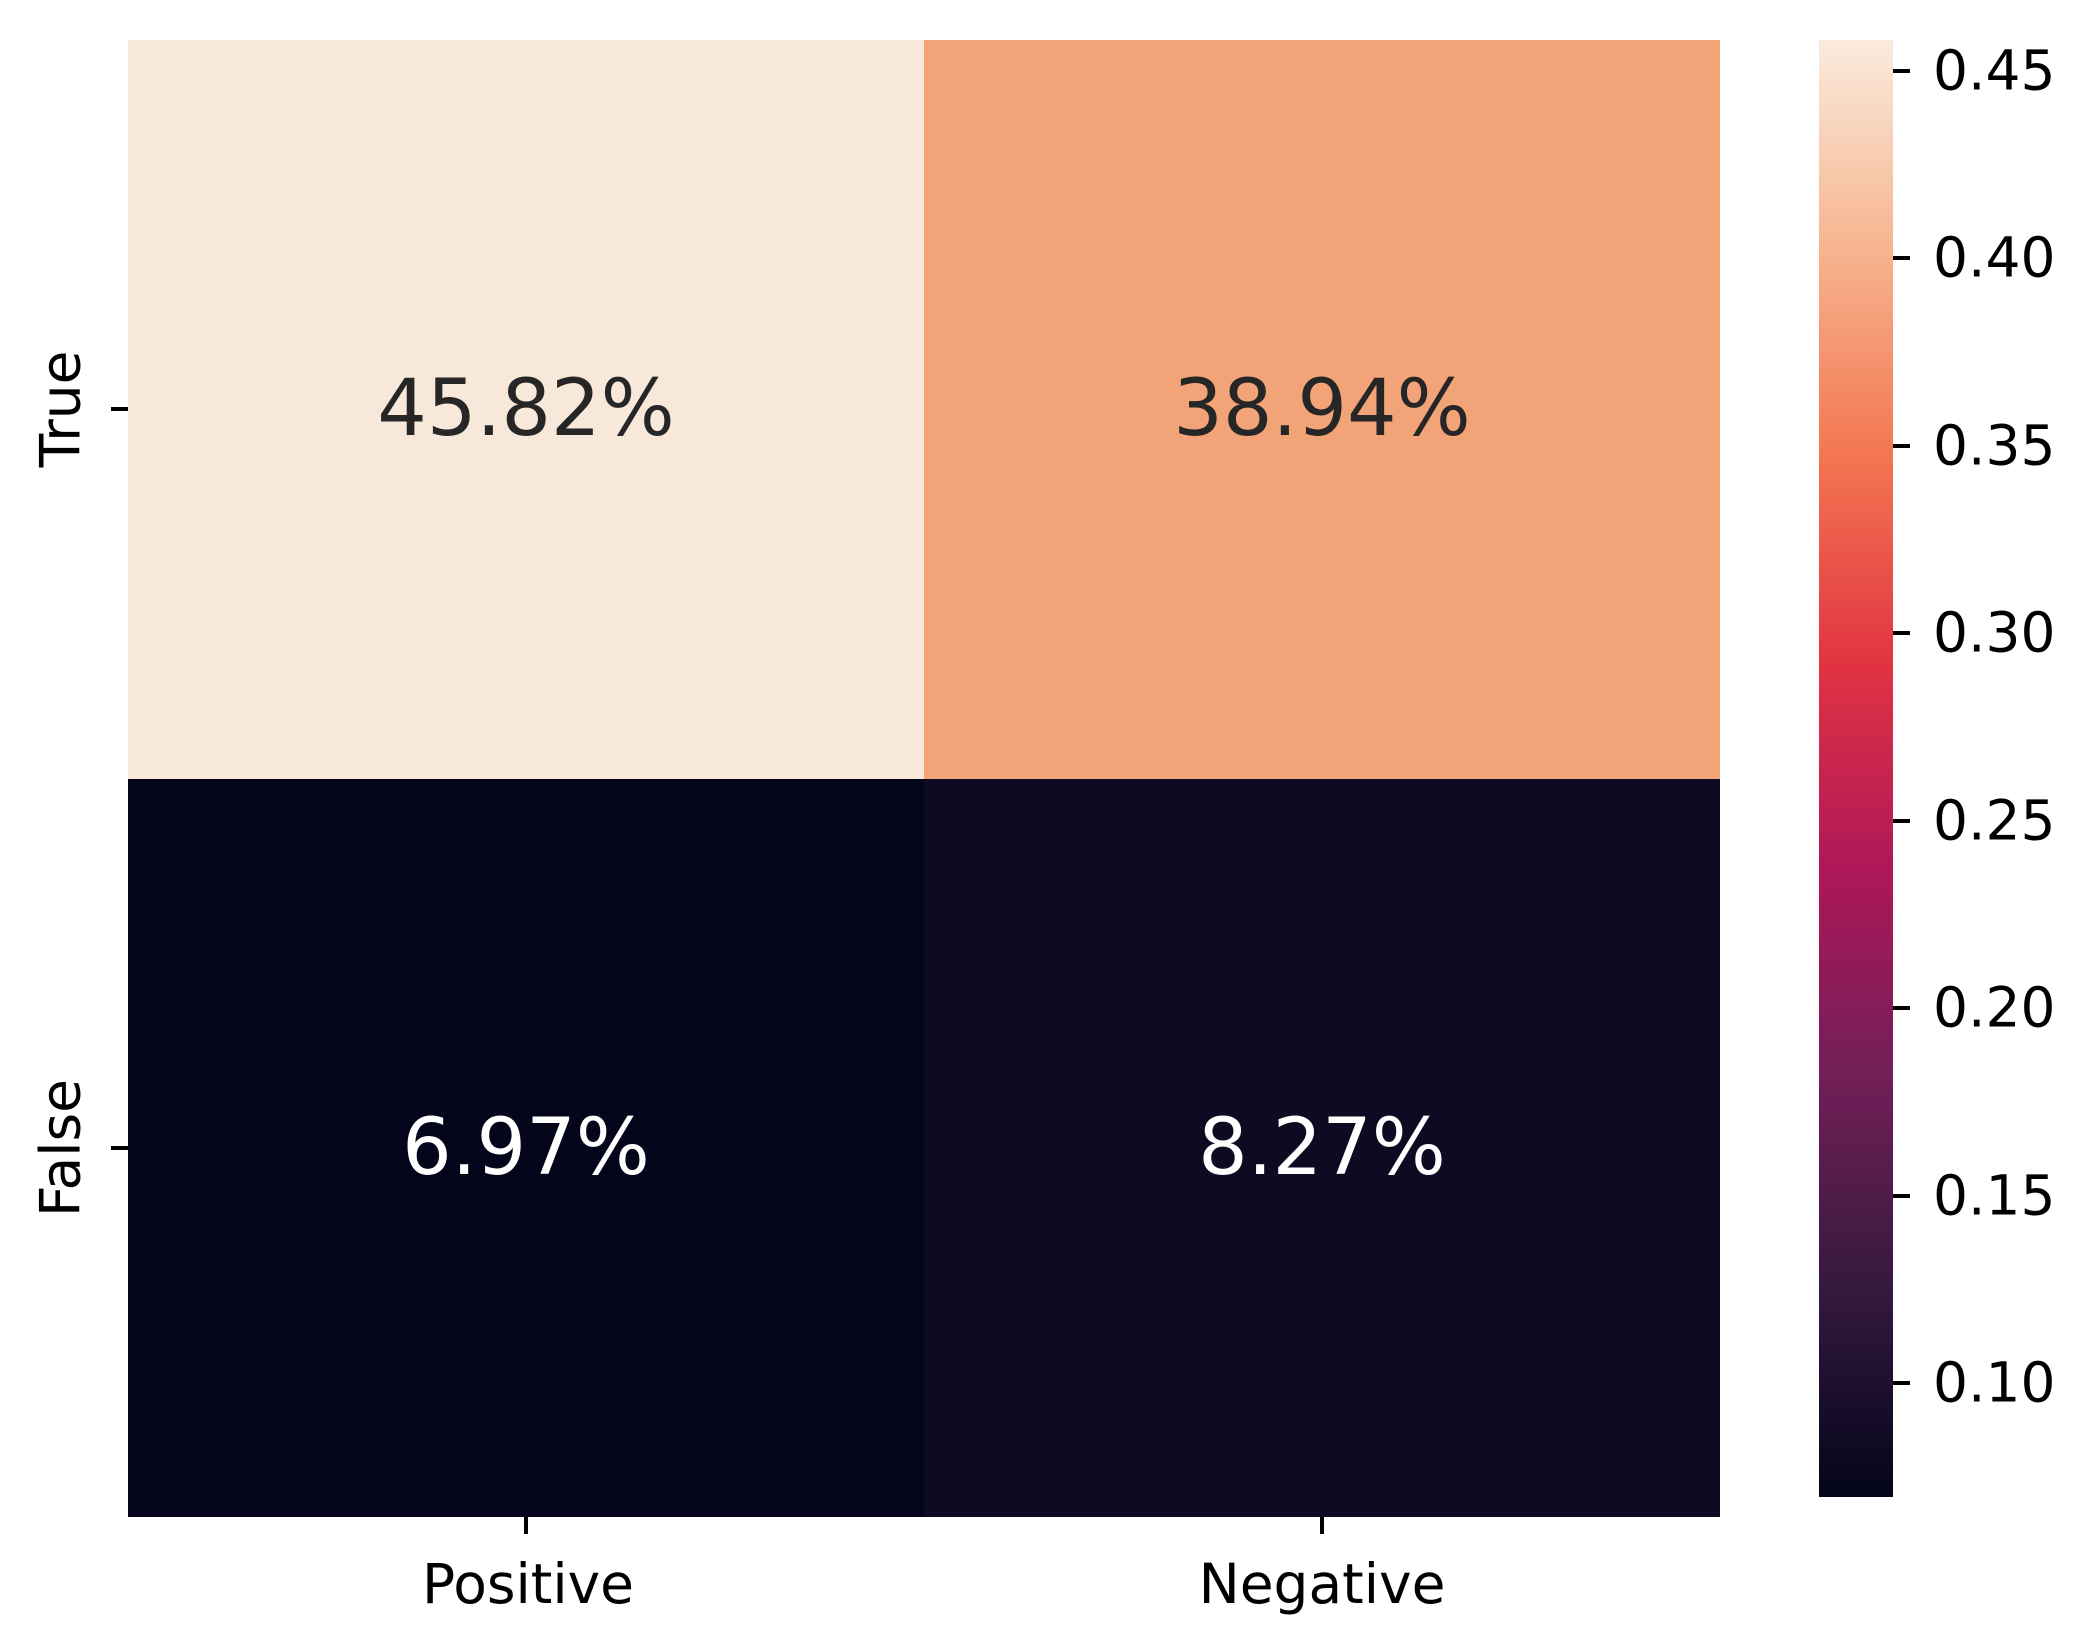 The image size is (2095, 1651). Describe the element at coordinates (119, 1148) in the screenshot. I see `y-axis-tick-false` at that location.